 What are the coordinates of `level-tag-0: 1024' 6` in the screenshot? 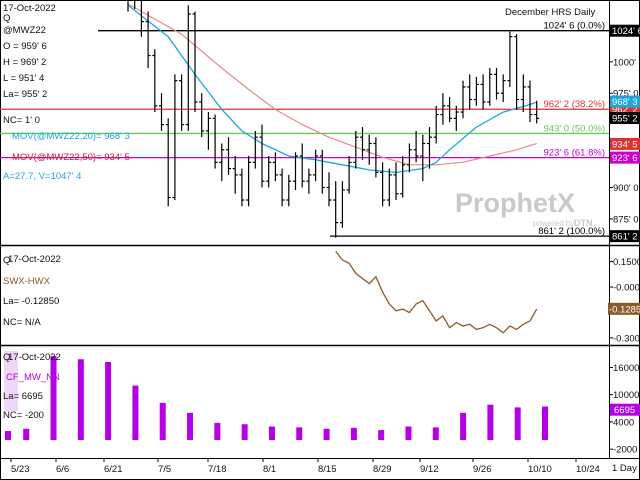 It's located at (626, 31).